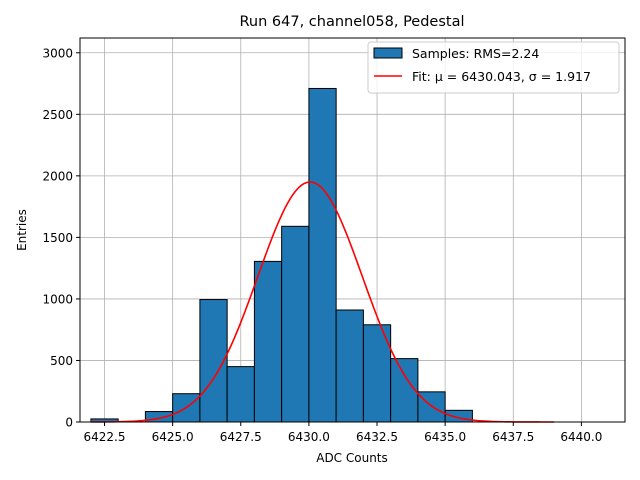 The width and height of the screenshot is (640, 480). I want to click on y-tick-label: 1000, so click(57, 299).